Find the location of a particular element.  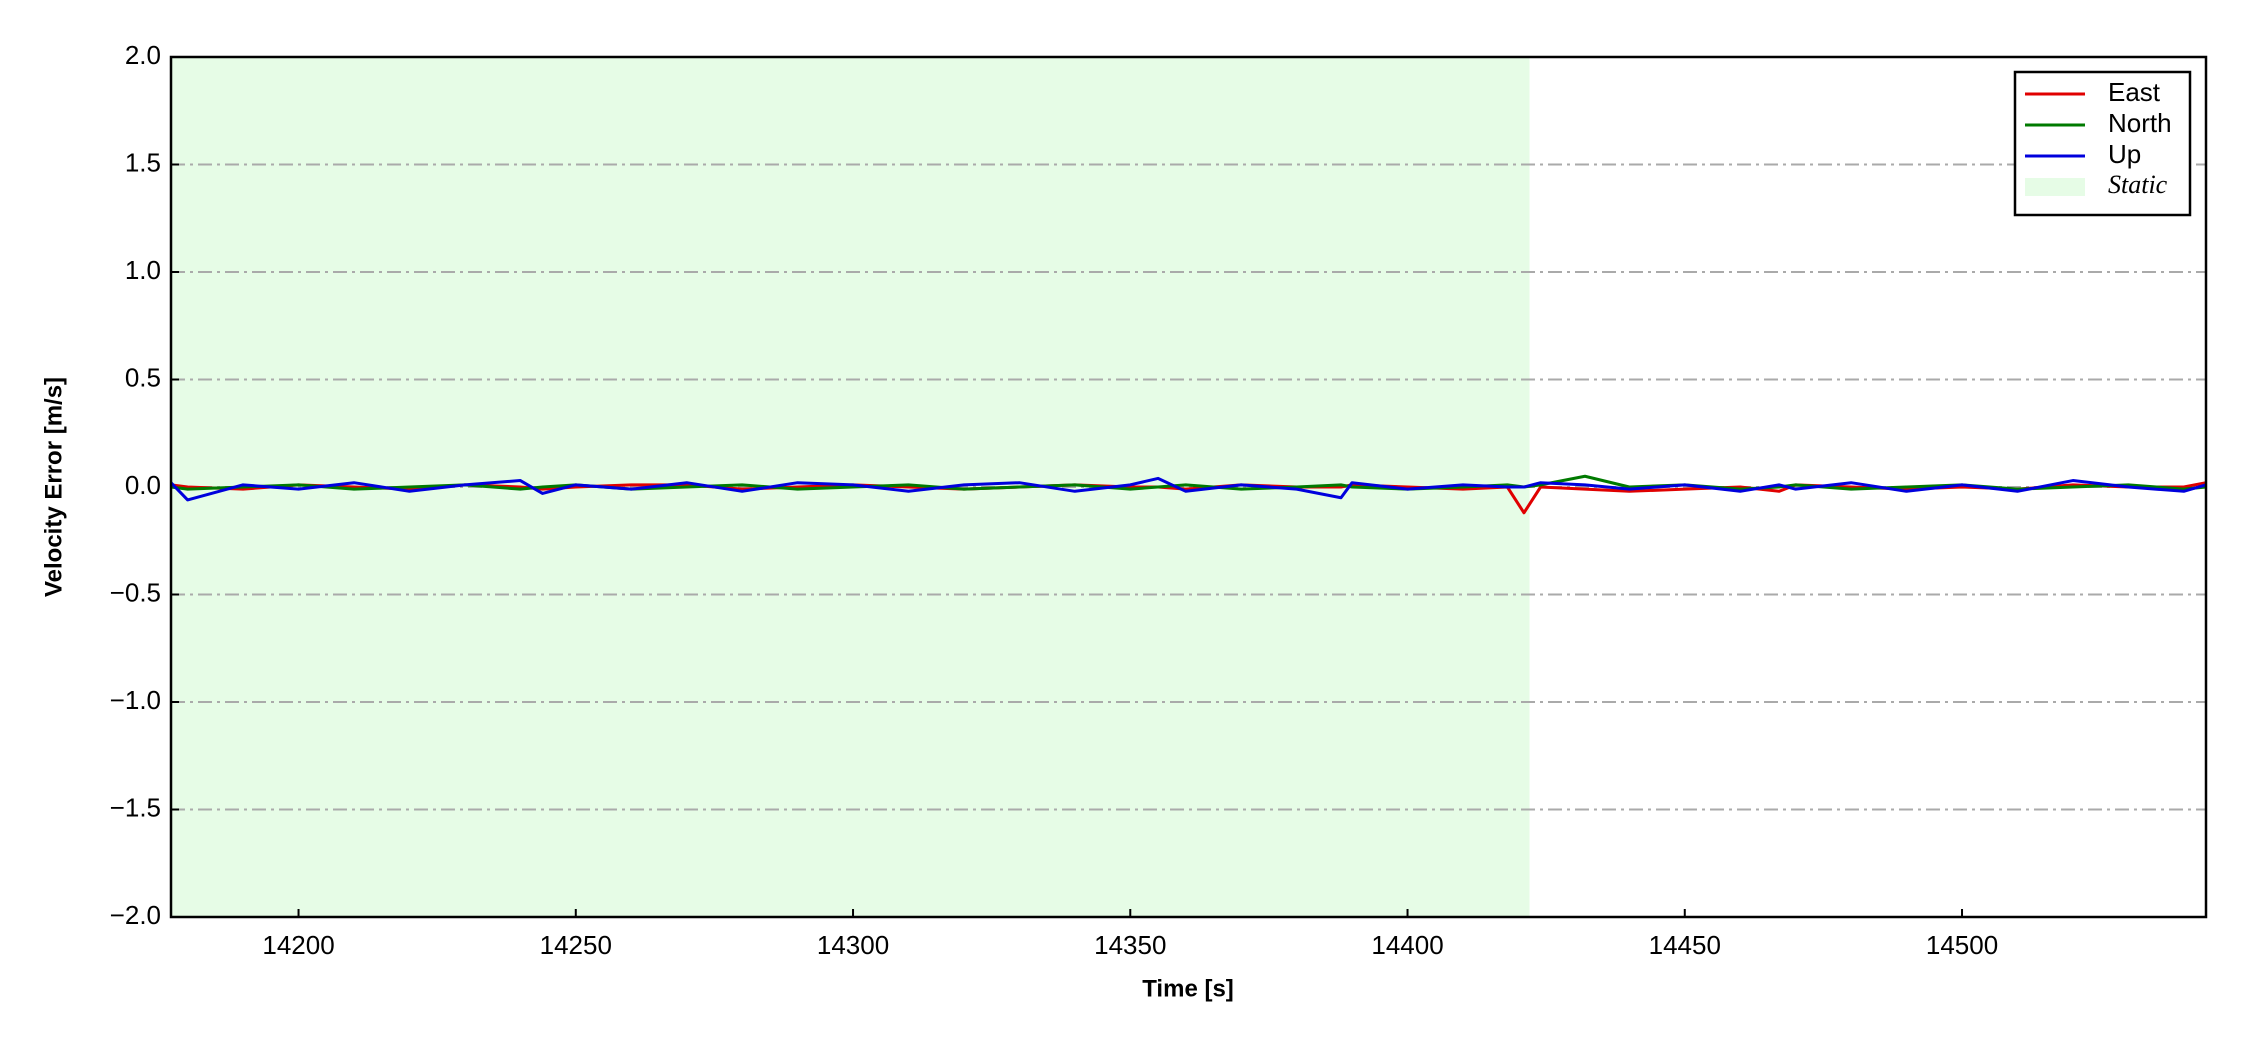

y-tick-label: 0.5 is located at coordinates (143, 377).